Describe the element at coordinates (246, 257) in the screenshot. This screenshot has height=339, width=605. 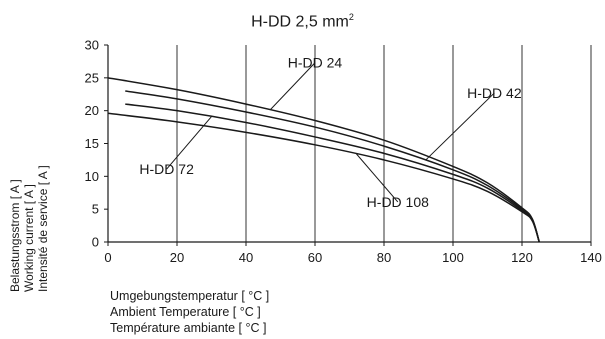
I see `x-tick-label: 40` at that location.